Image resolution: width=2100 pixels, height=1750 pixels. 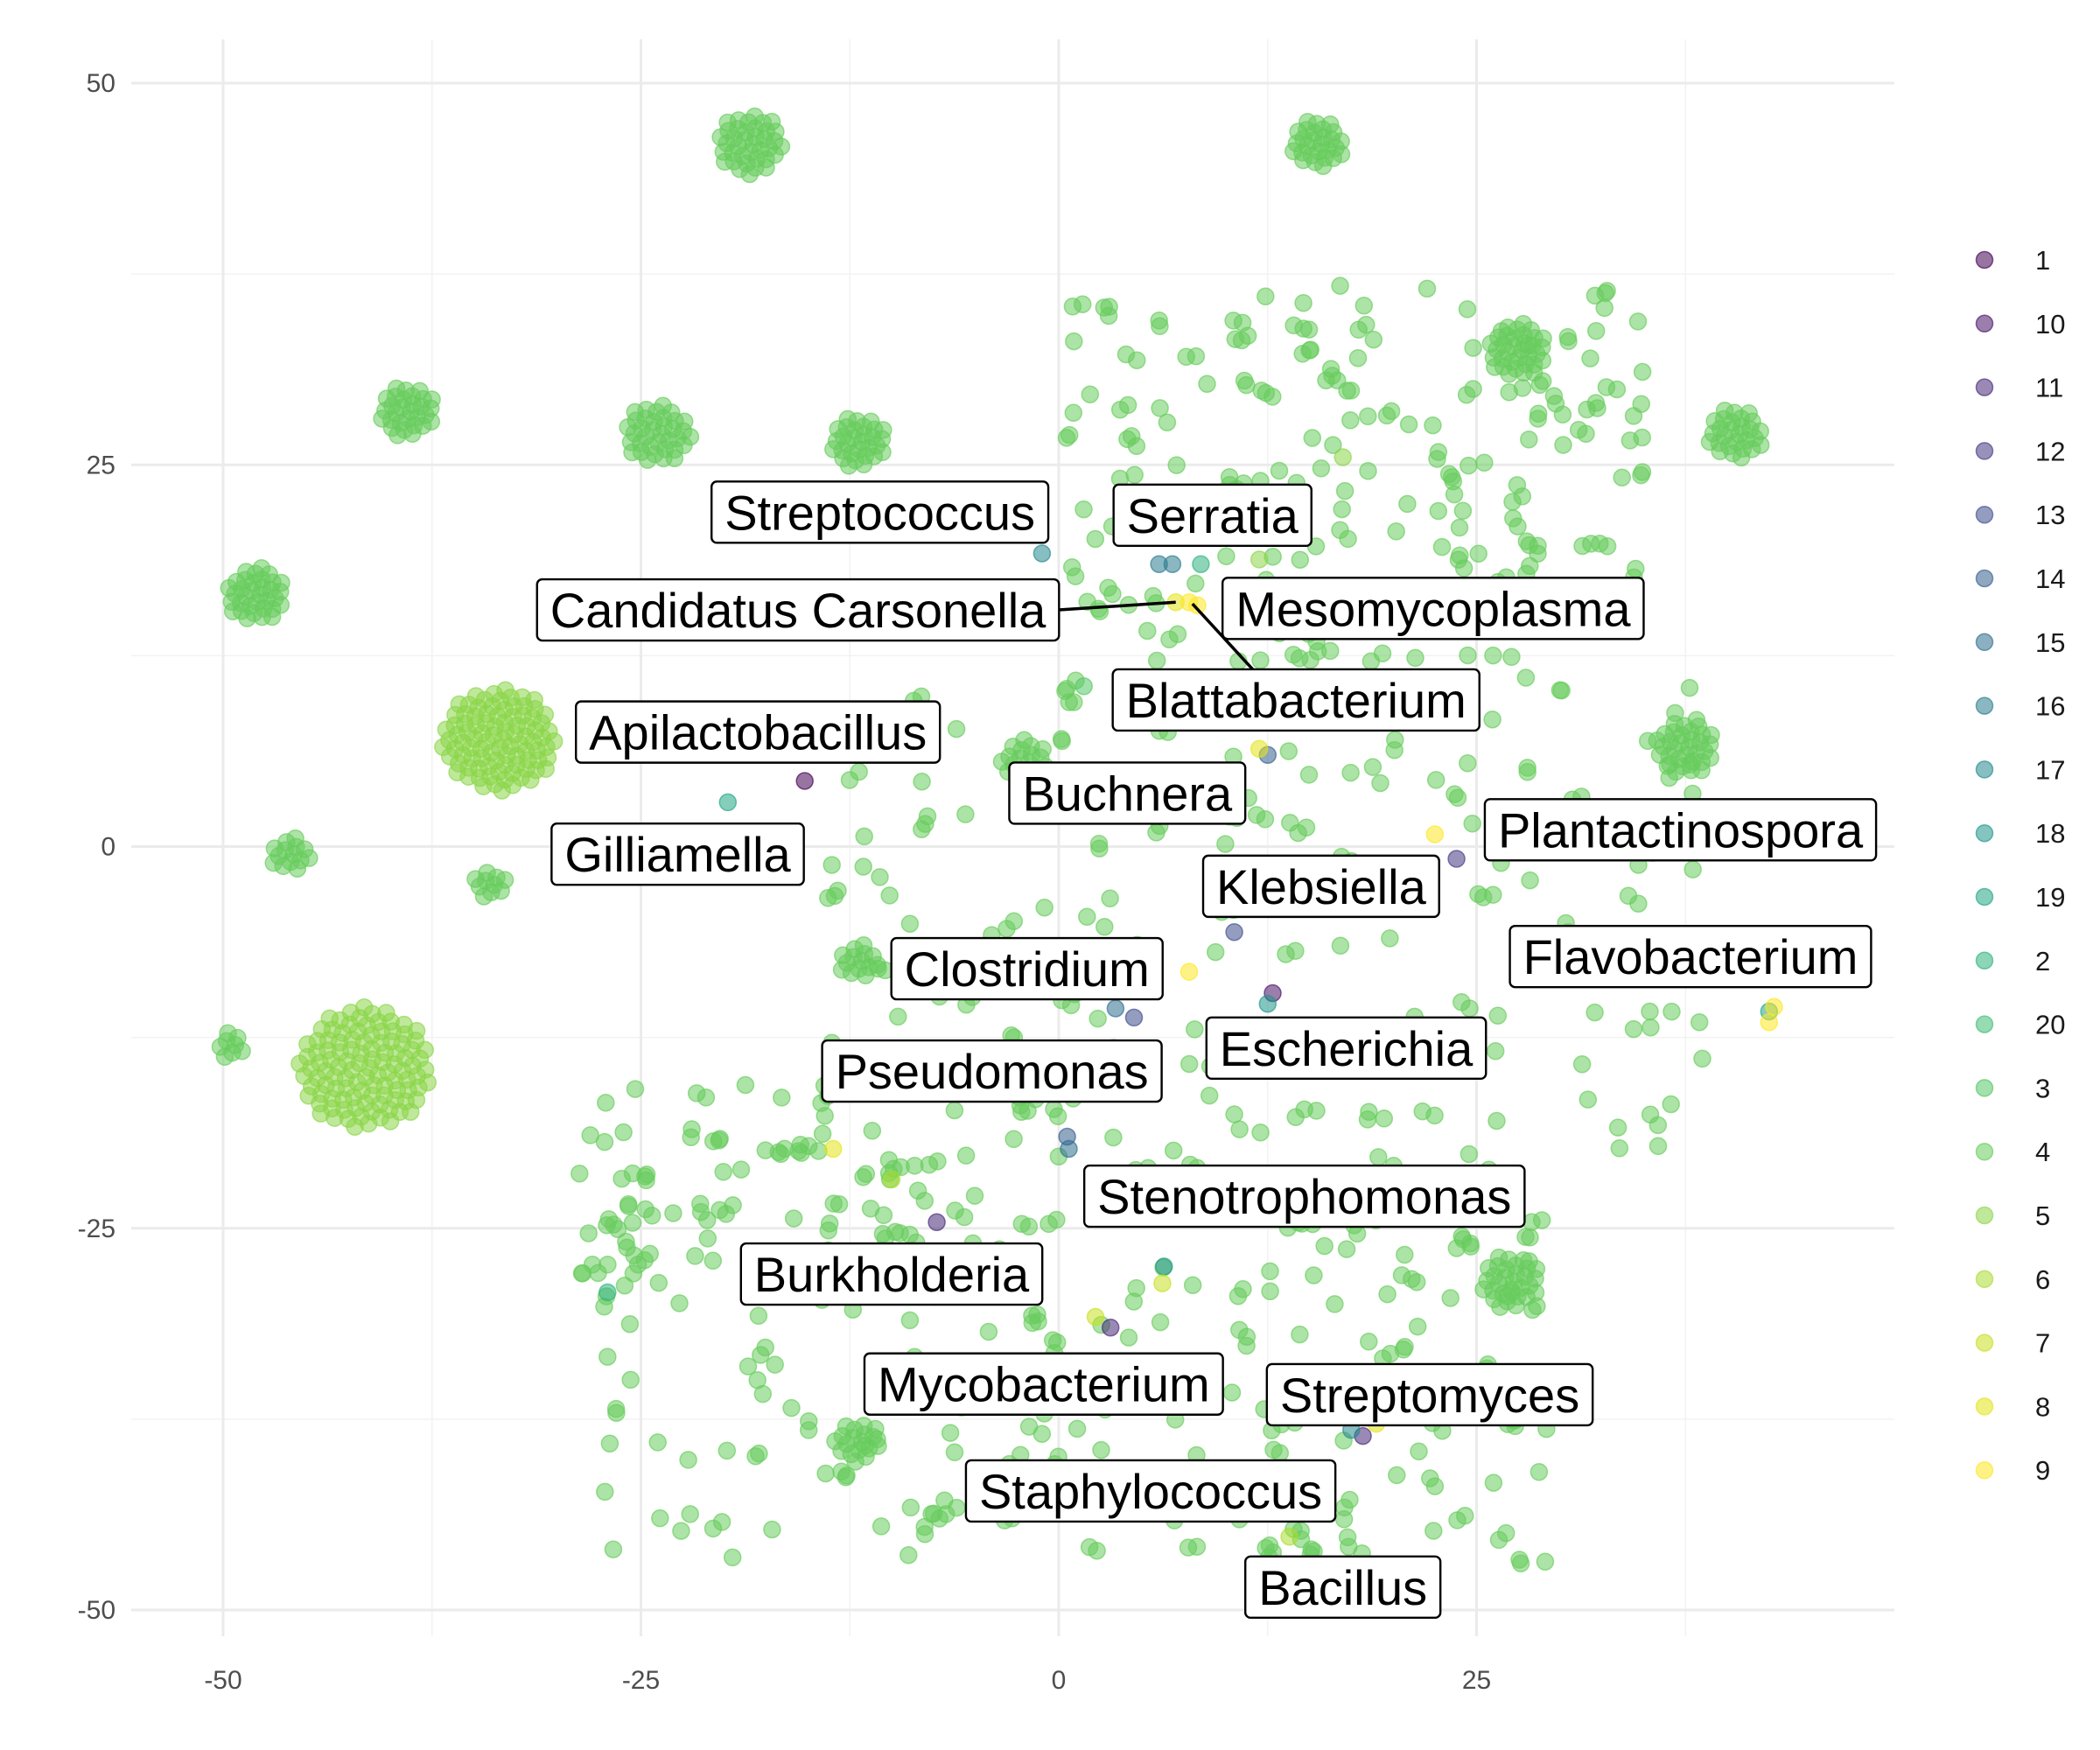 What do you see at coordinates (2050, 451) in the screenshot?
I see `legend-label: 12` at bounding box center [2050, 451].